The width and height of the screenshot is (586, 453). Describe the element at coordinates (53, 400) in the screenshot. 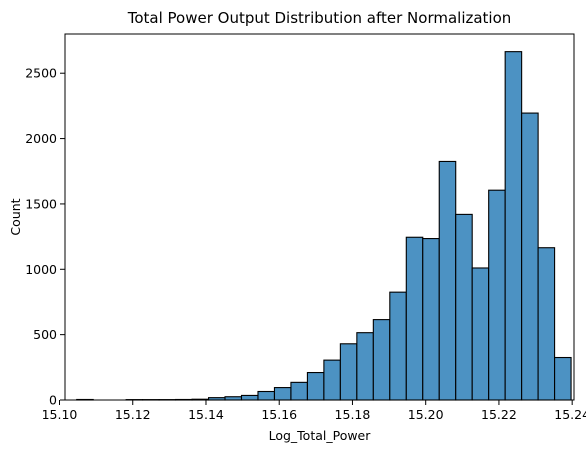

I see `y-tick-label-0: 0` at that location.